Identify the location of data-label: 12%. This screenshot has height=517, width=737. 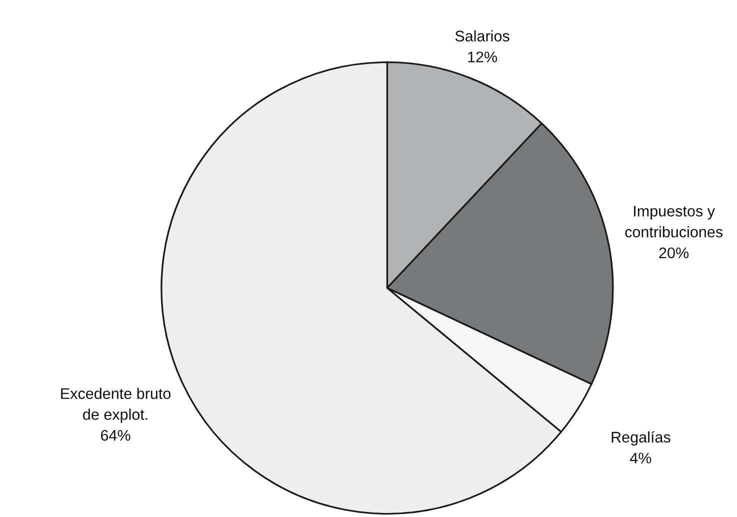
(483, 57).